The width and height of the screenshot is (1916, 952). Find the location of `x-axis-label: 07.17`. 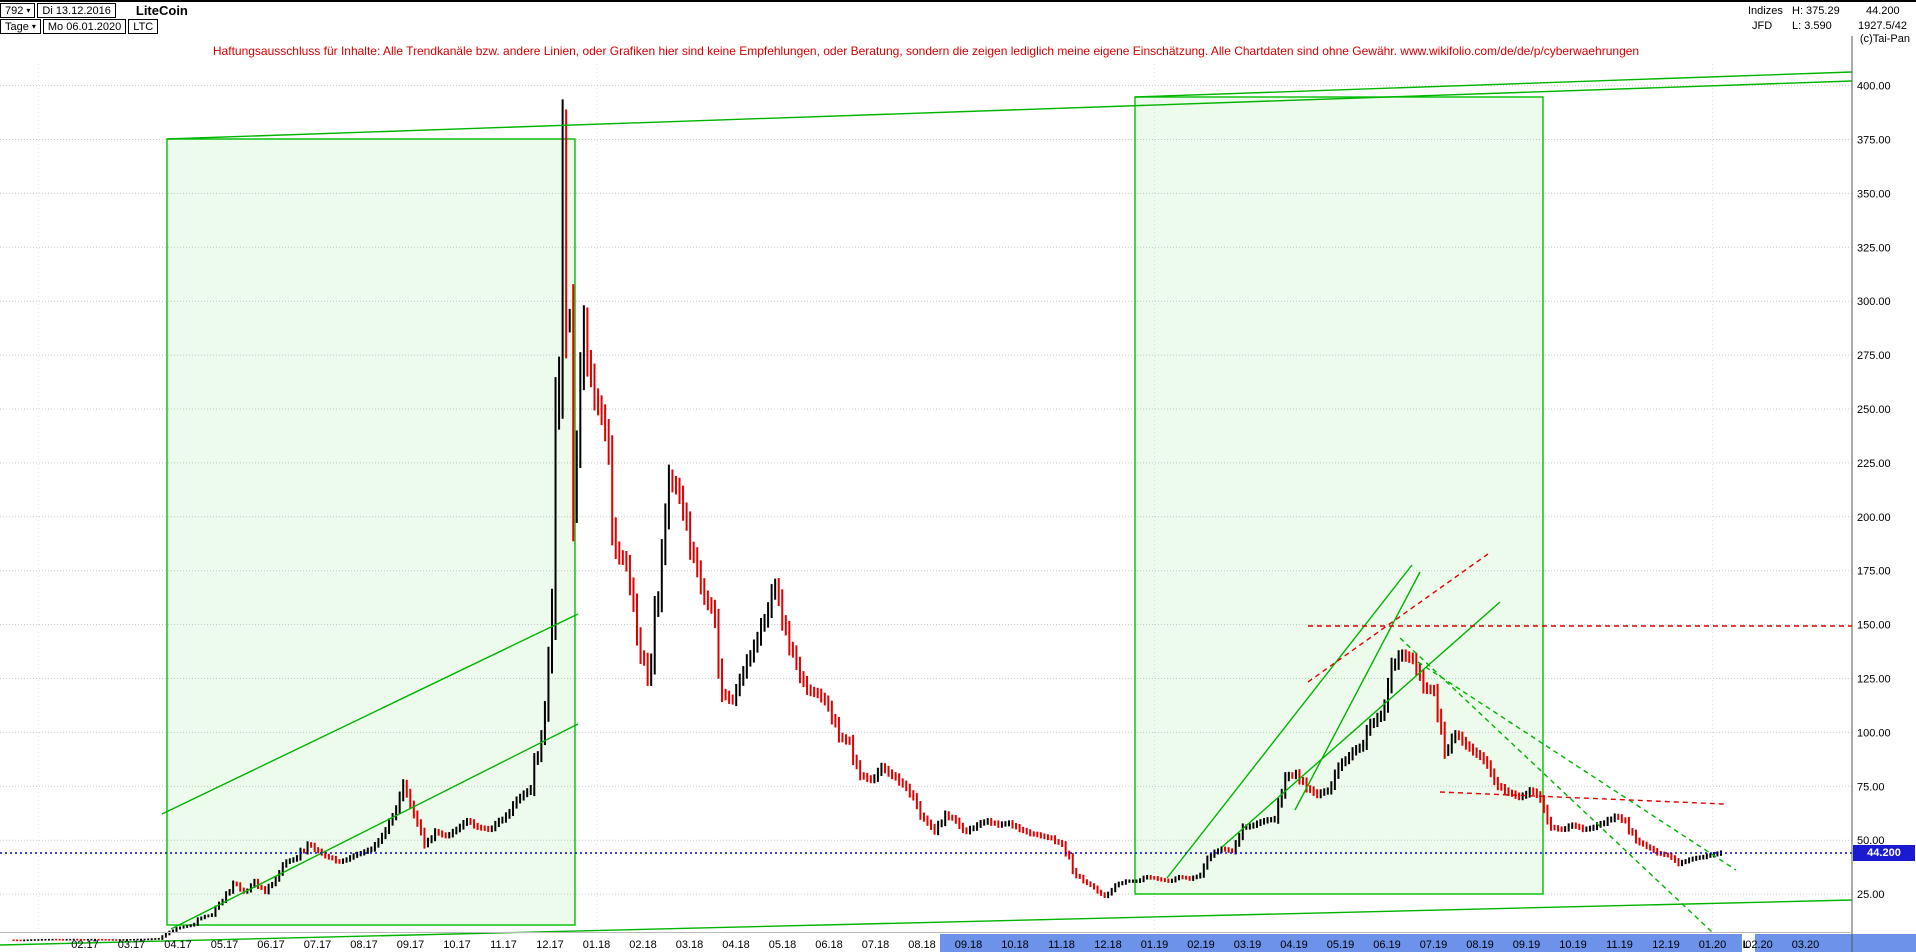

x-axis-label: 07.17 is located at coordinates (318, 945).